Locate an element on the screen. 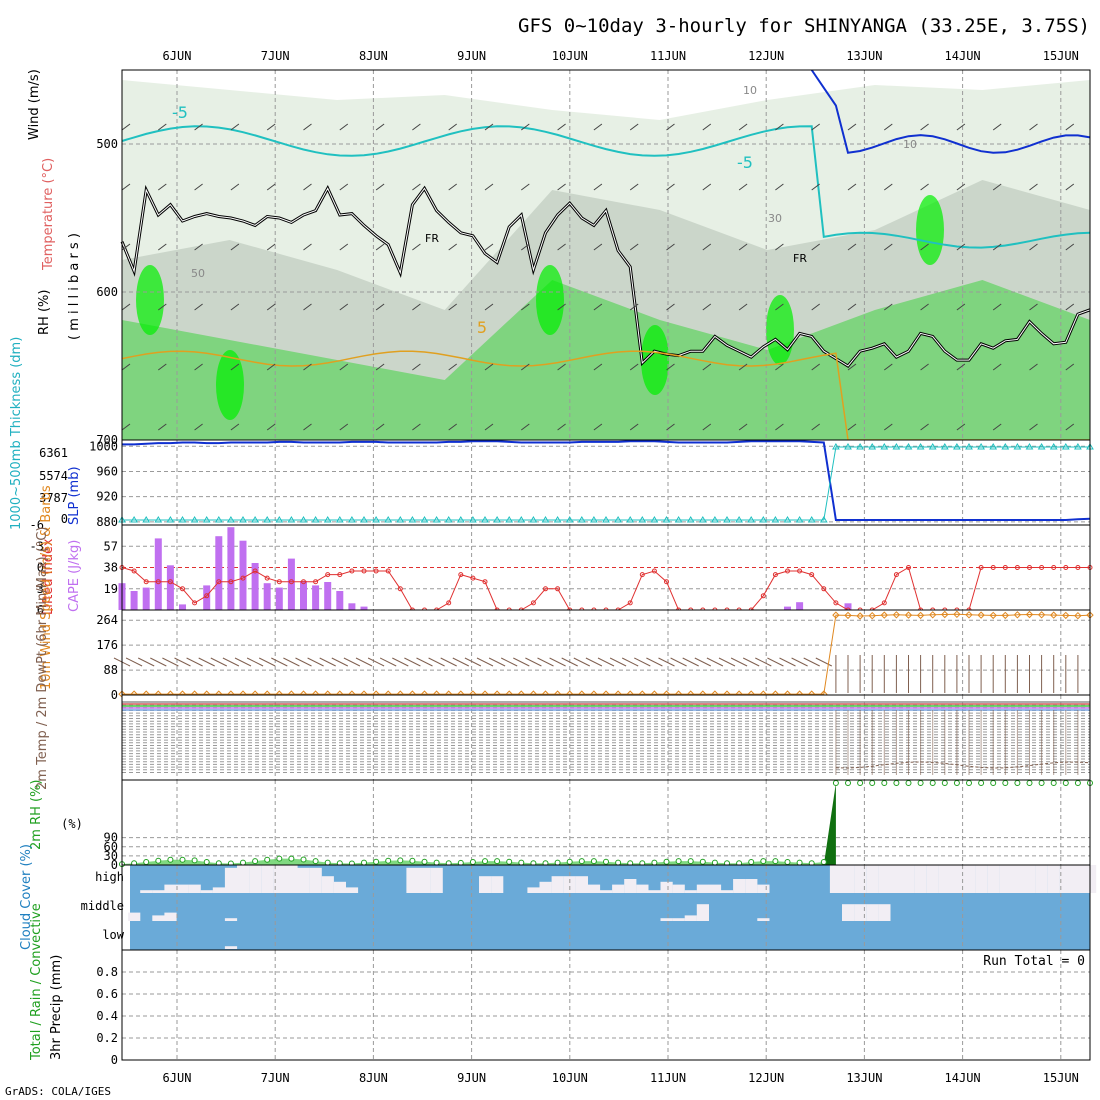  temp-dewpoint-panel is located at coordinates (606, 737).